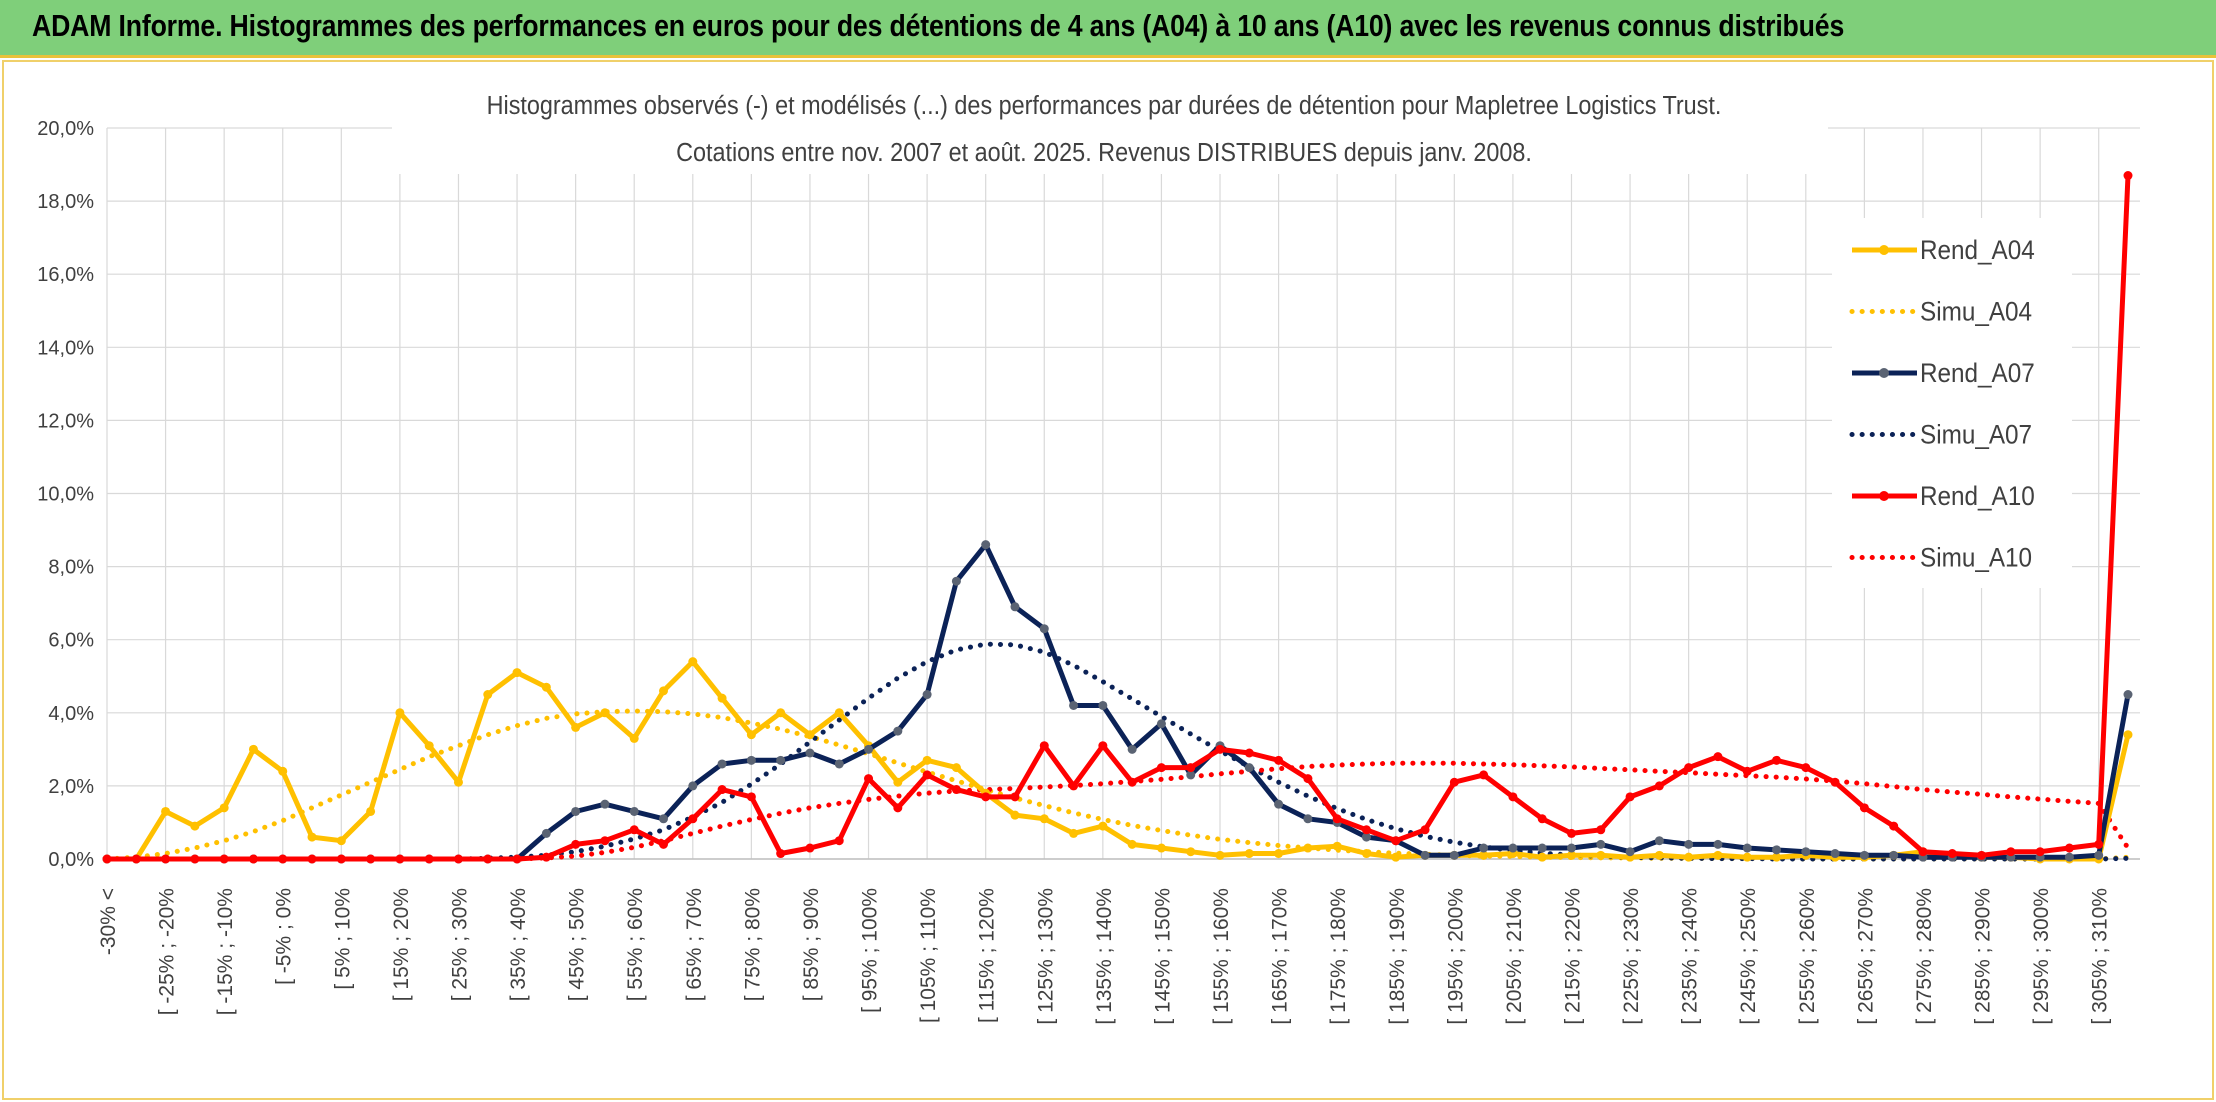  What do you see at coordinates (1514, 956) in the screenshot?
I see `x-tick-label: [ 205% ; 210%` at bounding box center [1514, 956].